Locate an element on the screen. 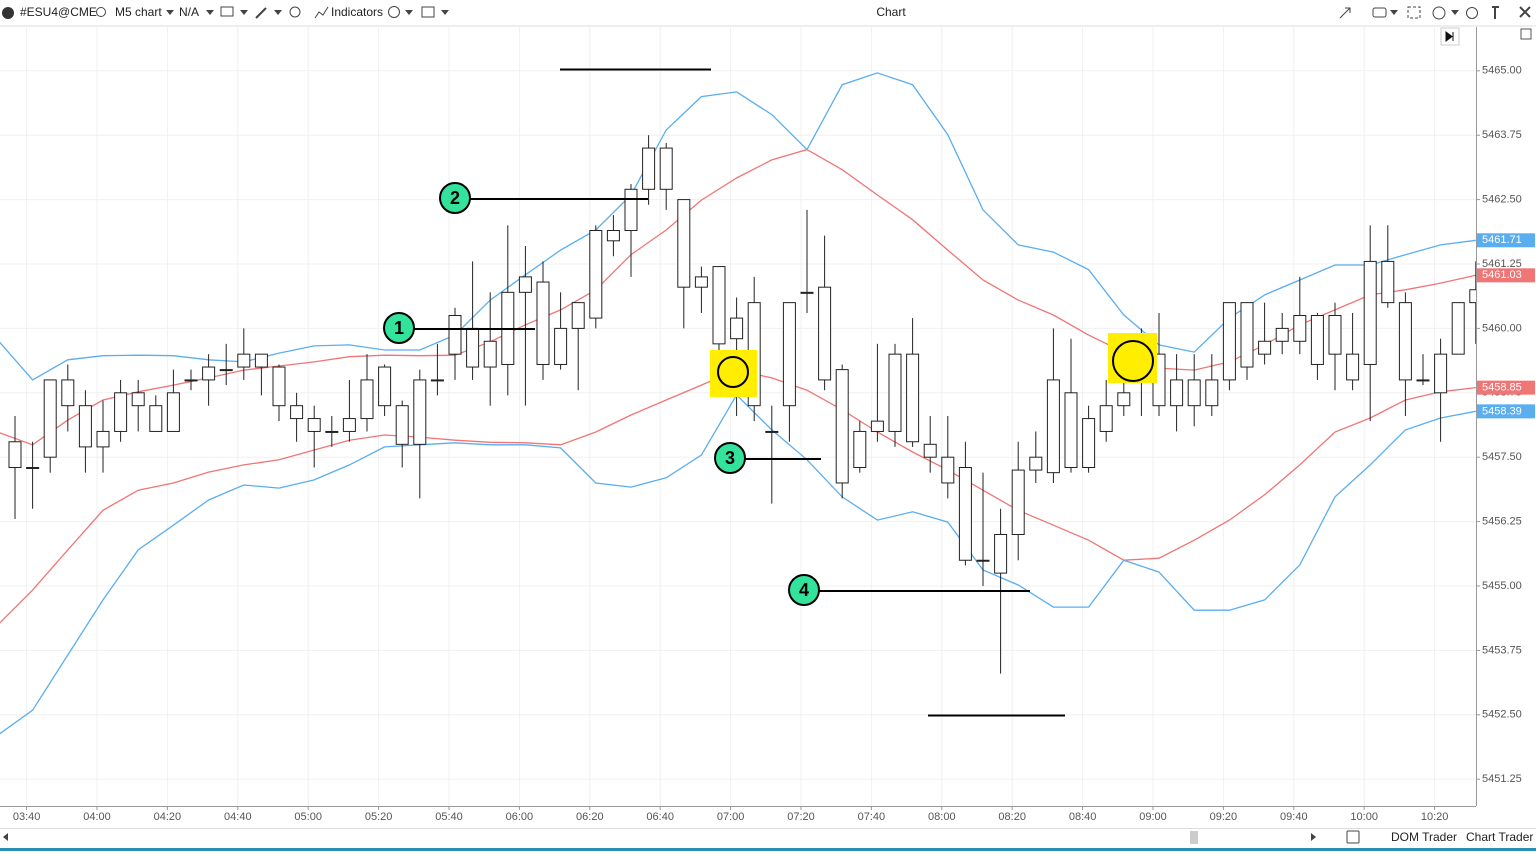 This screenshot has width=1536, height=856. timeframe: M5 chart is located at coordinates (138, 12).